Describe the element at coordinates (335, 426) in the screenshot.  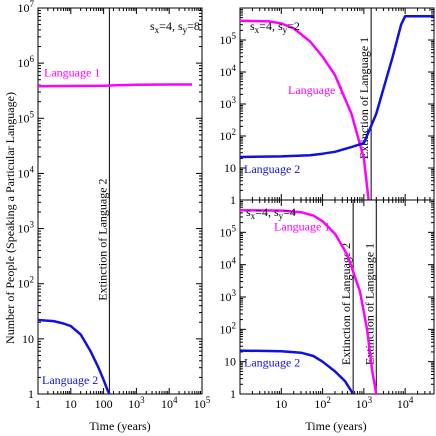
I see `x-axis-title-right: Time (years)` at that location.